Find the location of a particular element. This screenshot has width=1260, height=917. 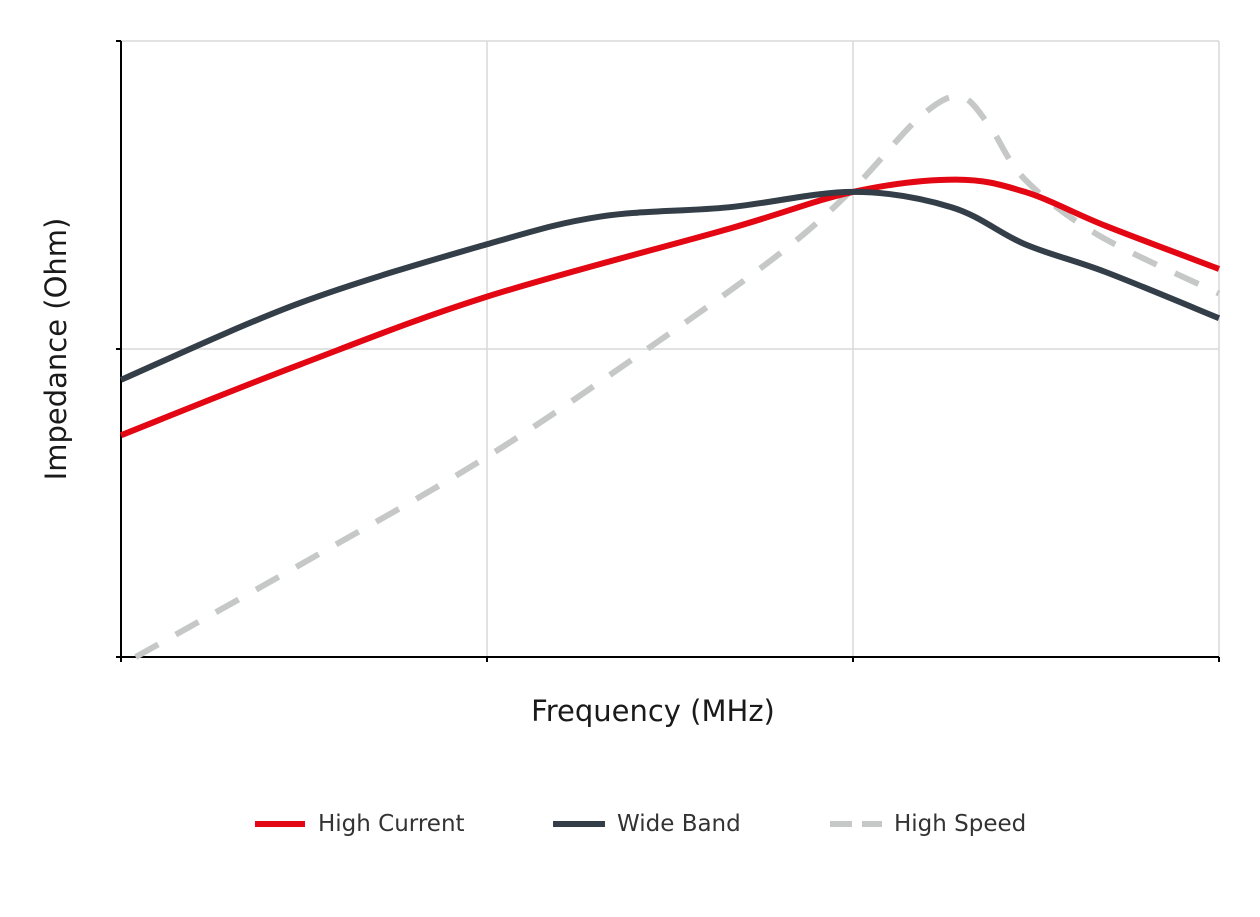

legend-label-high-speed: High Speed is located at coordinates (960, 824).